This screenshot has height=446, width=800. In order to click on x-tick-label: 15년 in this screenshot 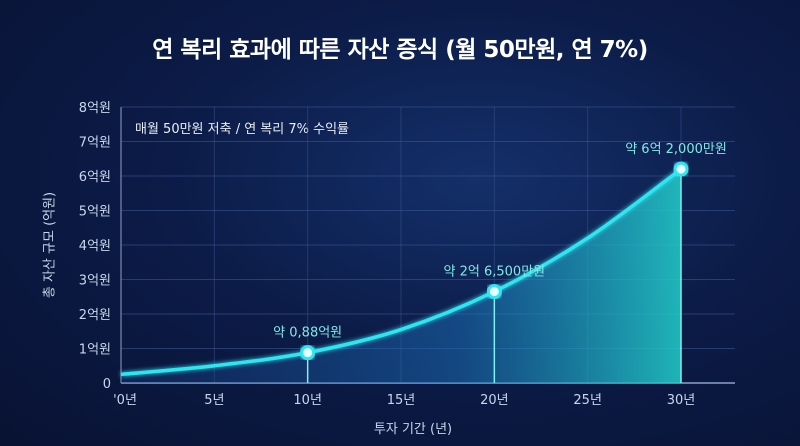, I will do `click(401, 400)`.